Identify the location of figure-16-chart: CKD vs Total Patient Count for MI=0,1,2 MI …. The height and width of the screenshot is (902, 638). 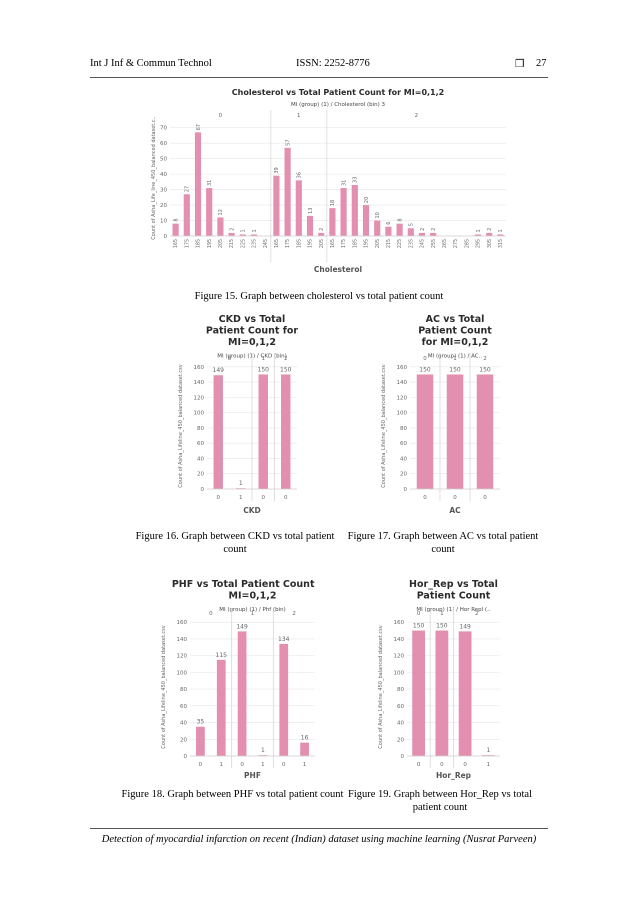
(237, 415).